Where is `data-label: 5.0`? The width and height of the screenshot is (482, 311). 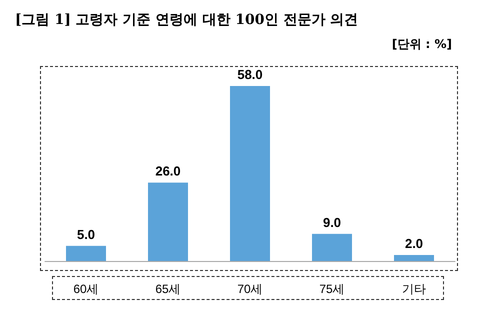
data-label: 5.0 is located at coordinates (86, 234).